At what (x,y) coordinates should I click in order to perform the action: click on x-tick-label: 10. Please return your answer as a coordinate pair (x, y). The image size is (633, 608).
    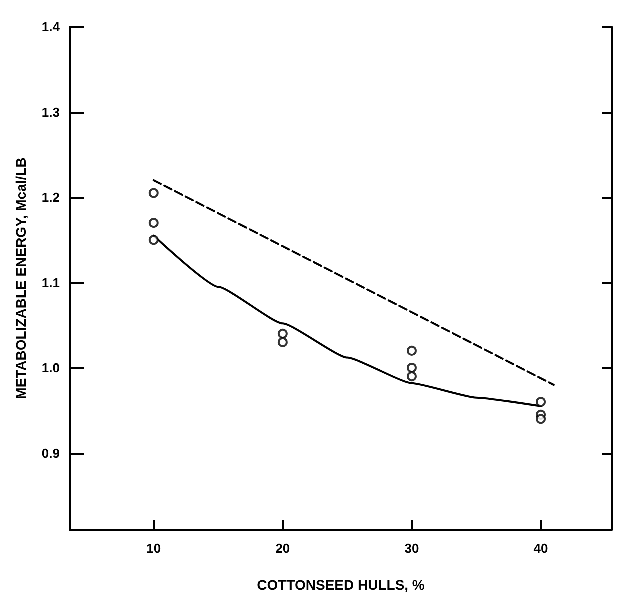
    Looking at the image, I should click on (154, 548).